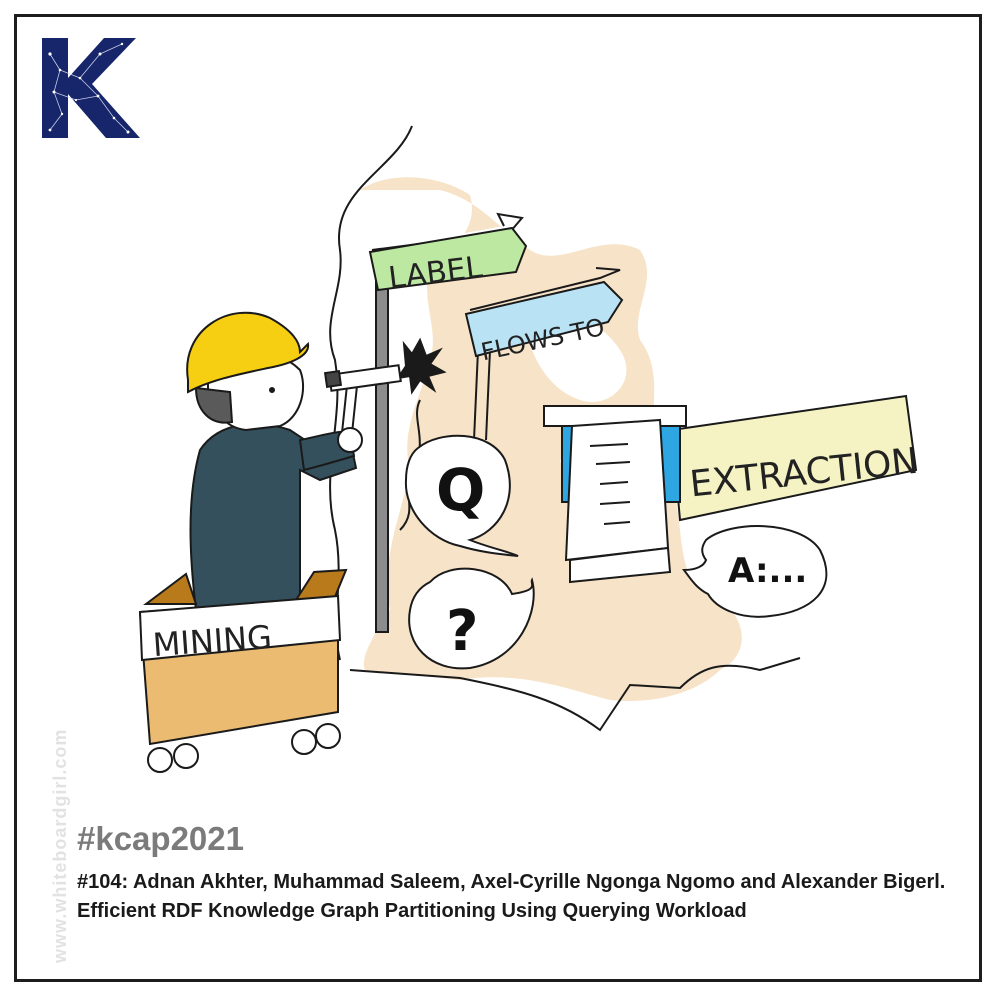  I want to click on worker-hand, so click(350, 440).